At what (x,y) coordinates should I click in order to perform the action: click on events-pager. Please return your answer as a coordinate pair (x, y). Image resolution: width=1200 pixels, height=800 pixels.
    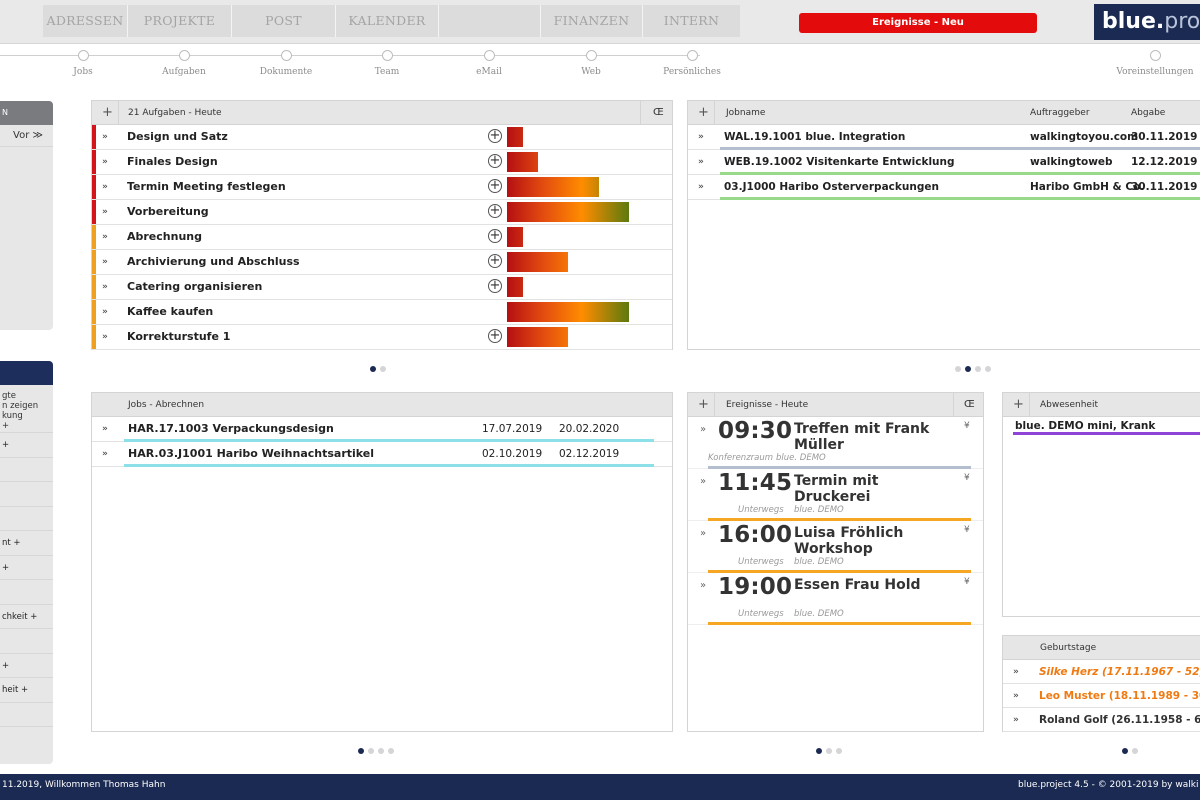
    Looking at the image, I should click on (831, 752).